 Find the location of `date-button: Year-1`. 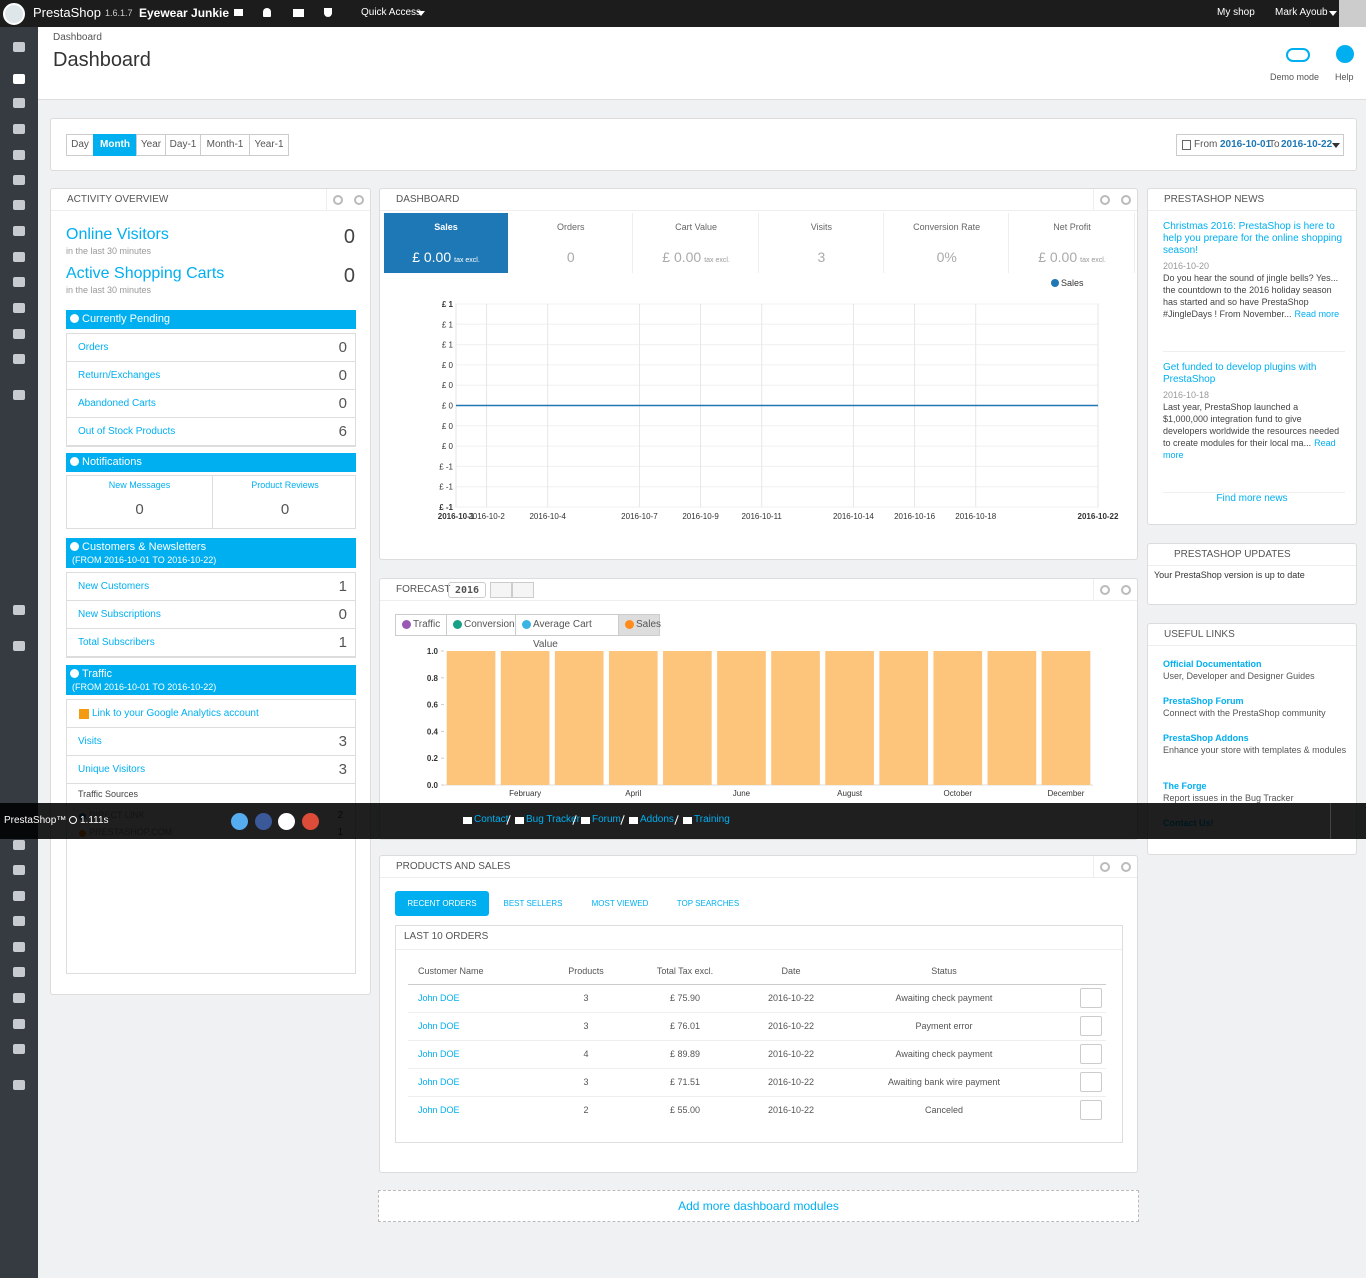

date-button: Year-1 is located at coordinates (269, 145).